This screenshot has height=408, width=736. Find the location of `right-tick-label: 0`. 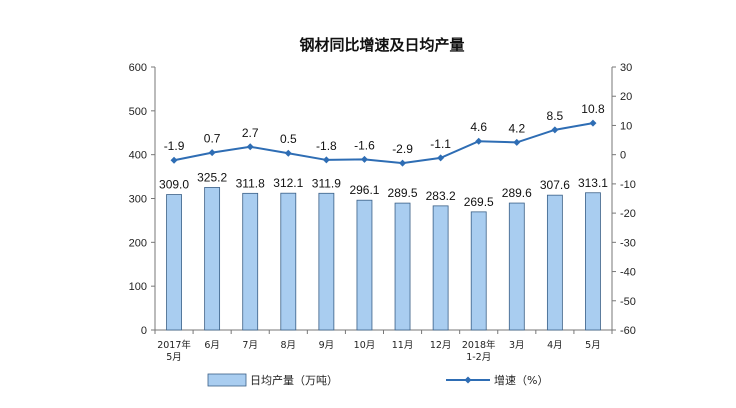

right-tick-label: 0 is located at coordinates (623, 156).